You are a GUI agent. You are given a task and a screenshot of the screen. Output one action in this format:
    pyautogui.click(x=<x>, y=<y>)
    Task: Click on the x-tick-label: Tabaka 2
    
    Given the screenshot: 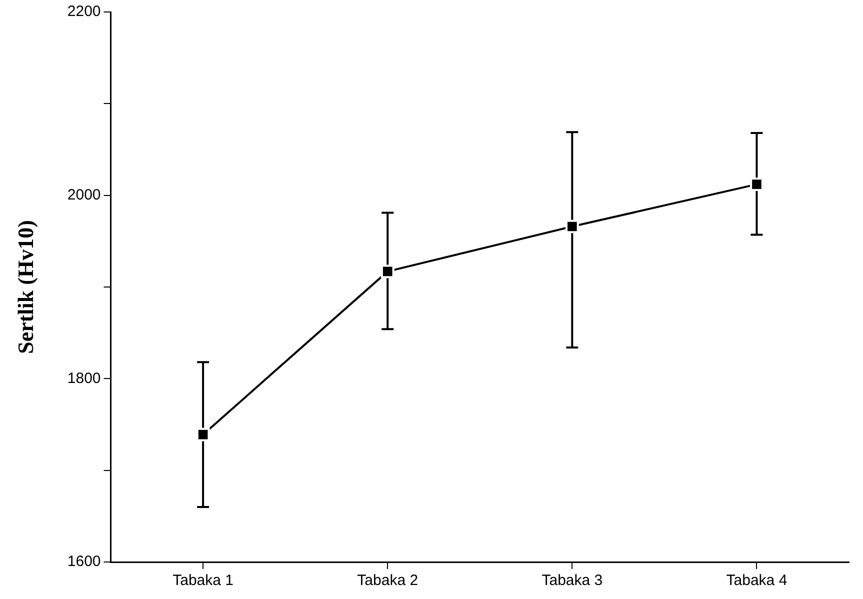 What is the action you would take?
    pyautogui.click(x=387, y=581)
    